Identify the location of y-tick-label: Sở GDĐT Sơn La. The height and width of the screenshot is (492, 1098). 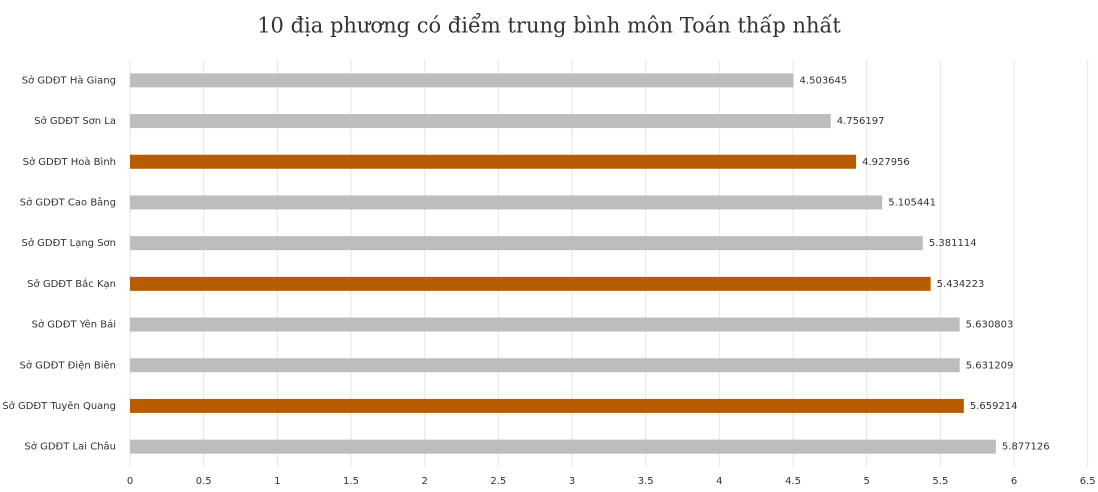
(75, 121).